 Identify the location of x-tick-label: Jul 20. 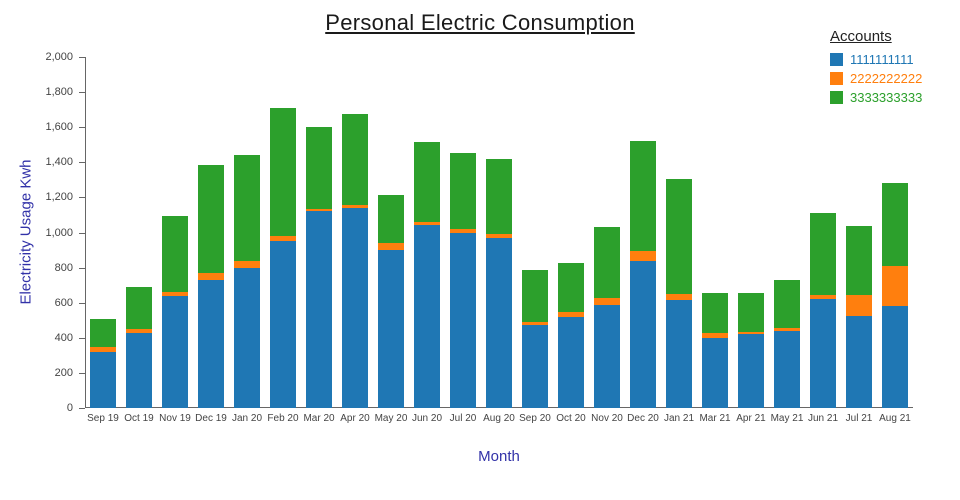
(463, 418).